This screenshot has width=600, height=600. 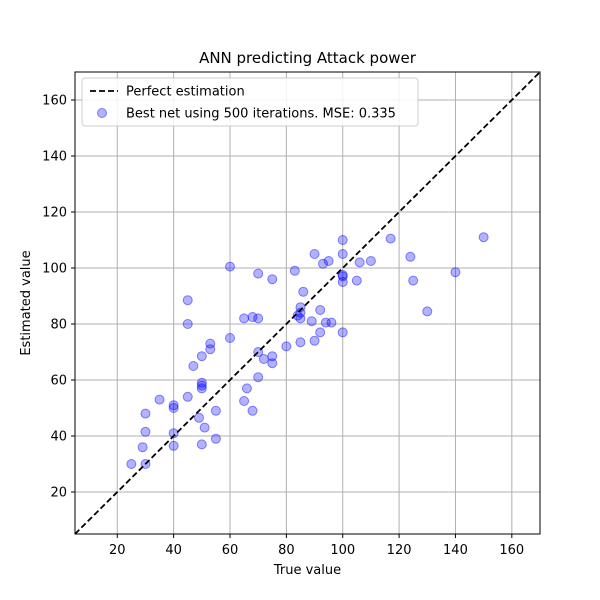 What do you see at coordinates (58, 325) in the screenshot?
I see `y-tick-label: 80` at bounding box center [58, 325].